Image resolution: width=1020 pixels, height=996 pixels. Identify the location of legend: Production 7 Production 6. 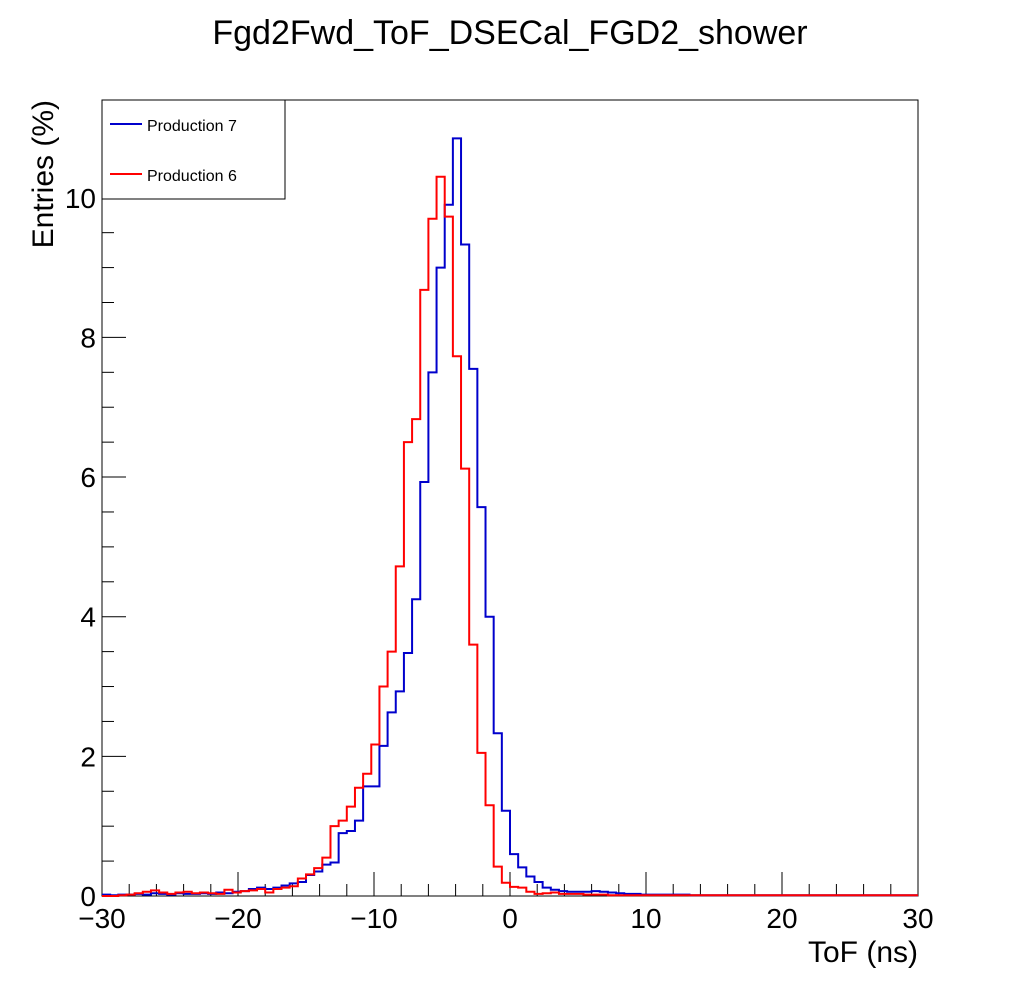
(193, 149).